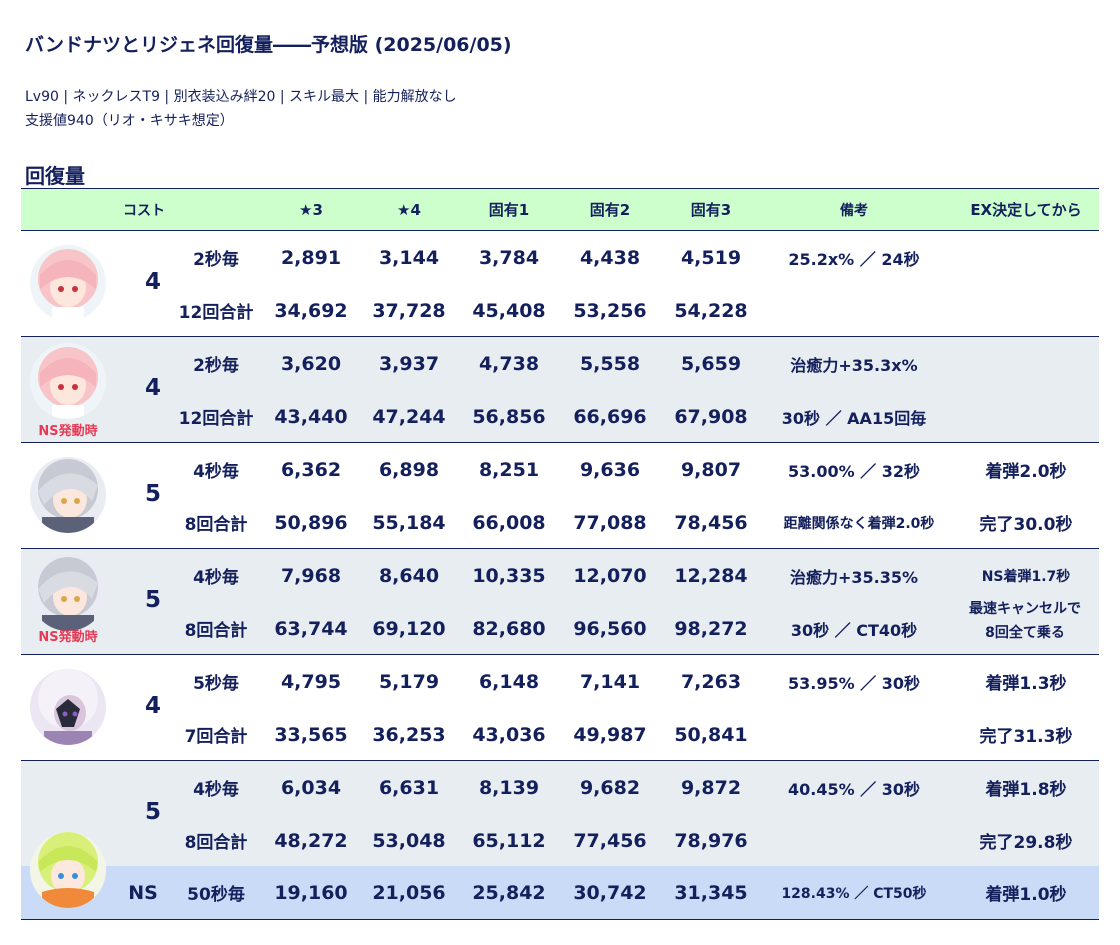 The image size is (1120, 945). I want to click on value-star3: 2,891, so click(311, 257).